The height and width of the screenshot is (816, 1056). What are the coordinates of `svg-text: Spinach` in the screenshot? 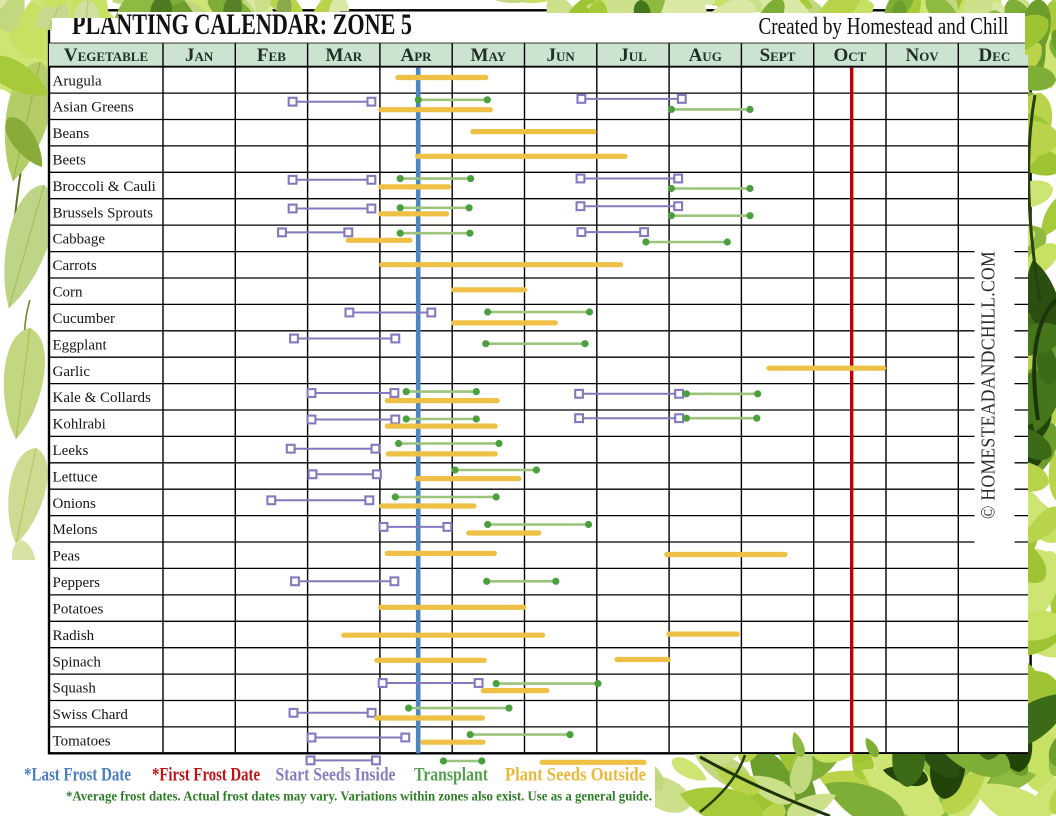 It's located at (77, 662).